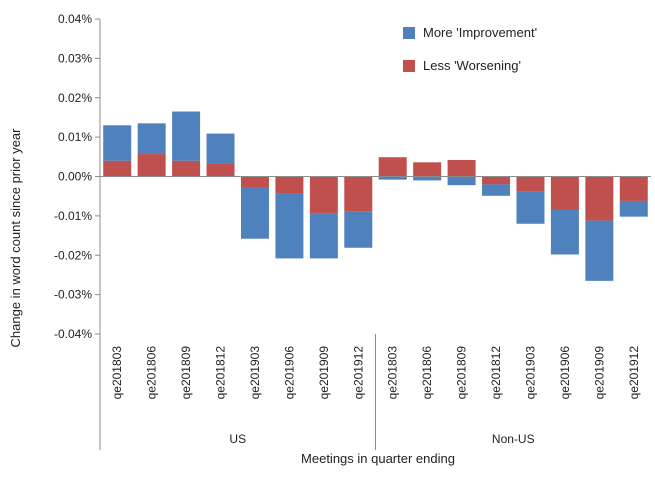 This screenshot has width=655, height=477. Describe the element at coordinates (75, 98) in the screenshot. I see `y-tick-label: 0.02%` at that location.